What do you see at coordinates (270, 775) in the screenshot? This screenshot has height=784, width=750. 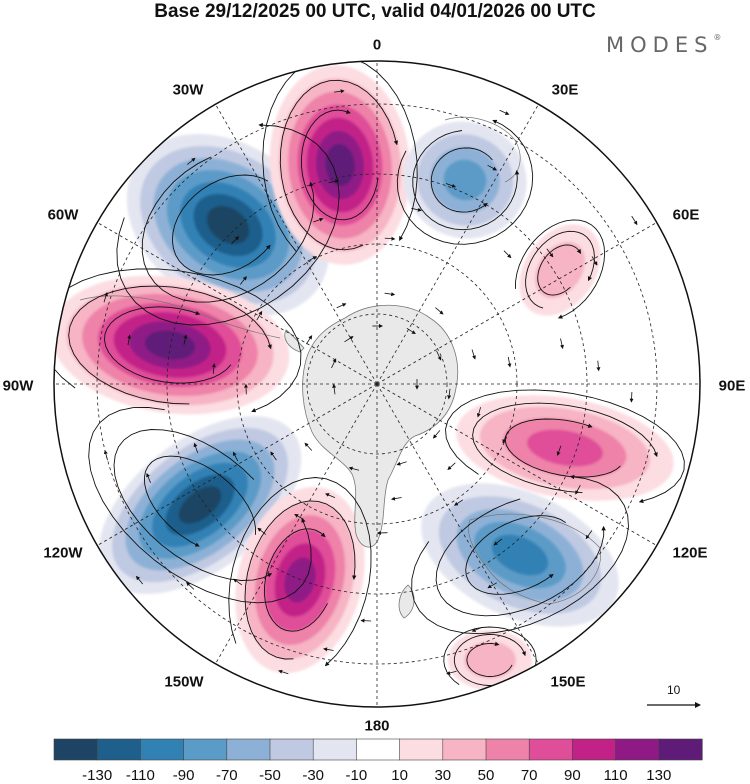 I see `colorbar-label: -50` at bounding box center [270, 775].